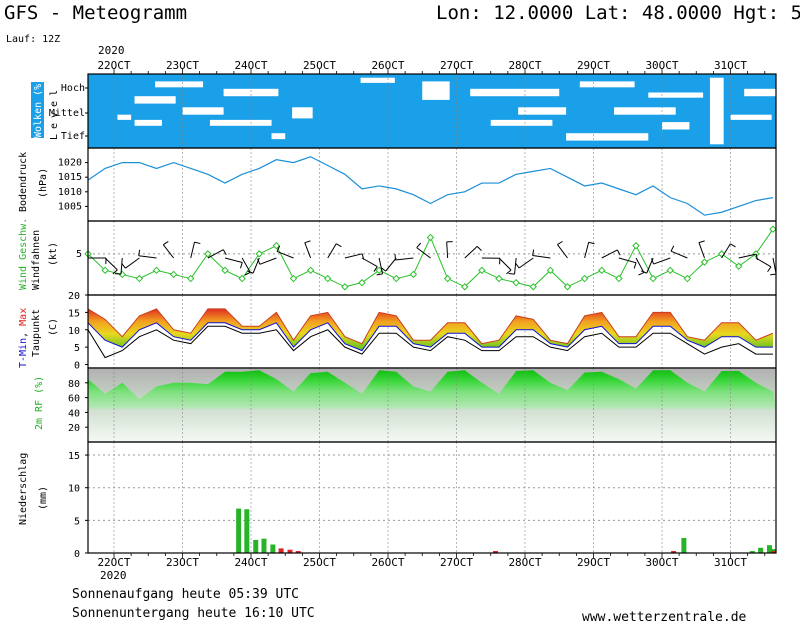 This screenshot has width=800, height=625. I want to click on x-tick-top-7: 29OCT, so click(593, 65).